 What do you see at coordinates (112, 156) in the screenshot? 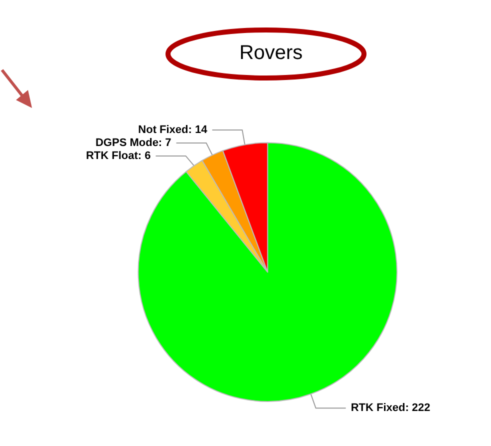
I see `slice-label: RTK Float` at bounding box center [112, 156].